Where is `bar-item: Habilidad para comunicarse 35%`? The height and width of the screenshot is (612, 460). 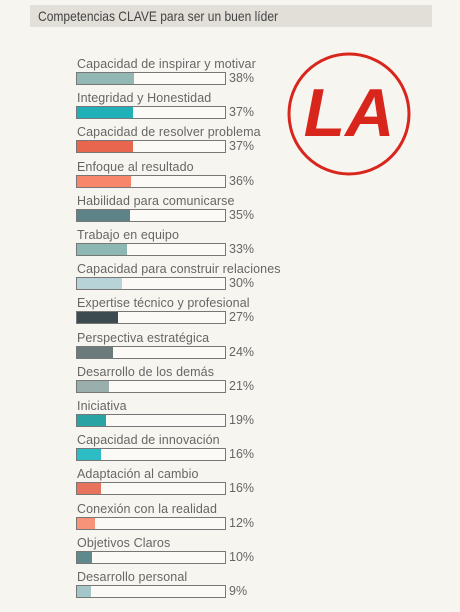
bar-item: Habilidad para comunicarse 35% is located at coordinates (176, 211).